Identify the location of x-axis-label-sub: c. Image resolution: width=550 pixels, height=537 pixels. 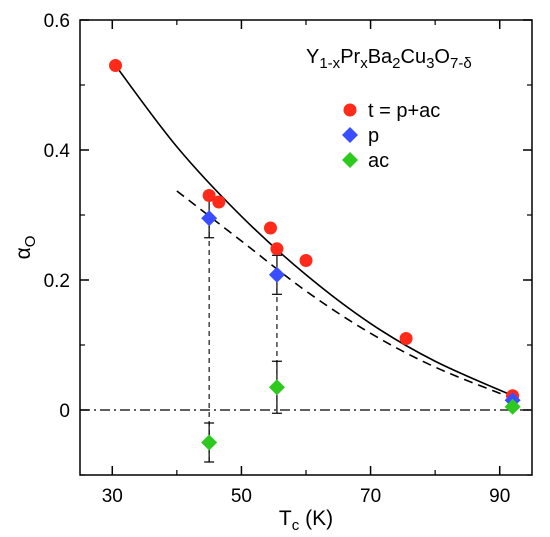
(296, 525).